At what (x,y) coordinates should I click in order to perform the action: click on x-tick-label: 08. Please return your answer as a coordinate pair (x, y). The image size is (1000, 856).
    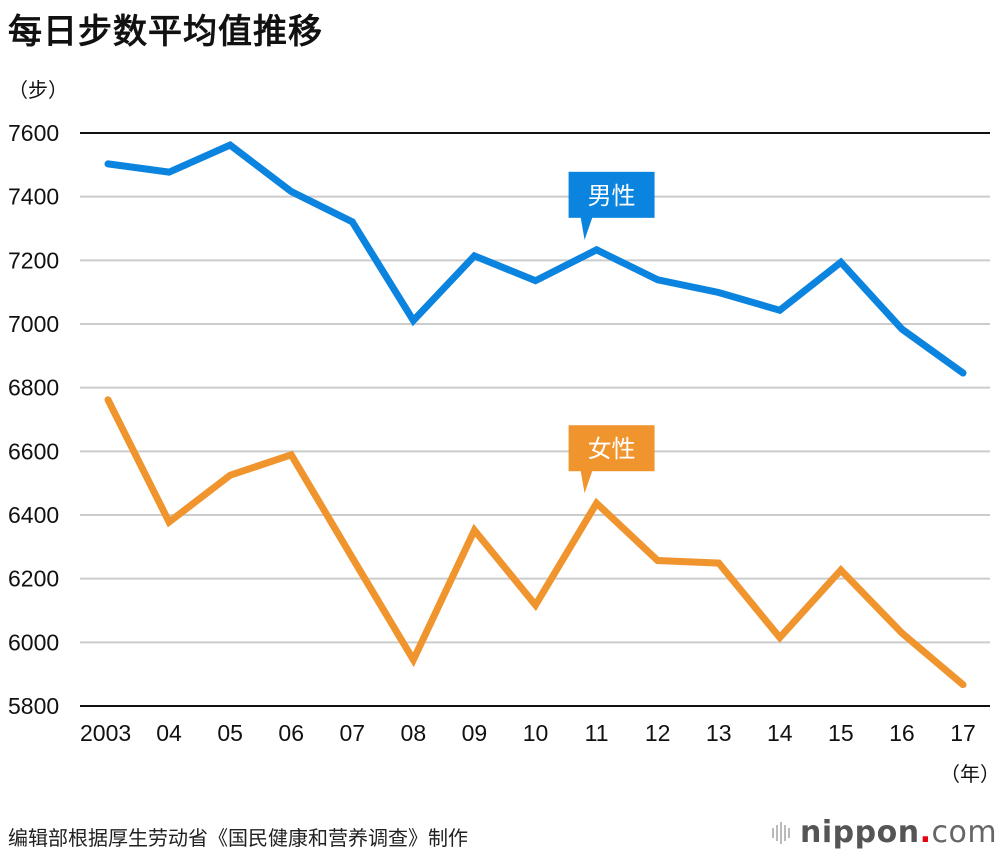
    Looking at the image, I should click on (414, 733).